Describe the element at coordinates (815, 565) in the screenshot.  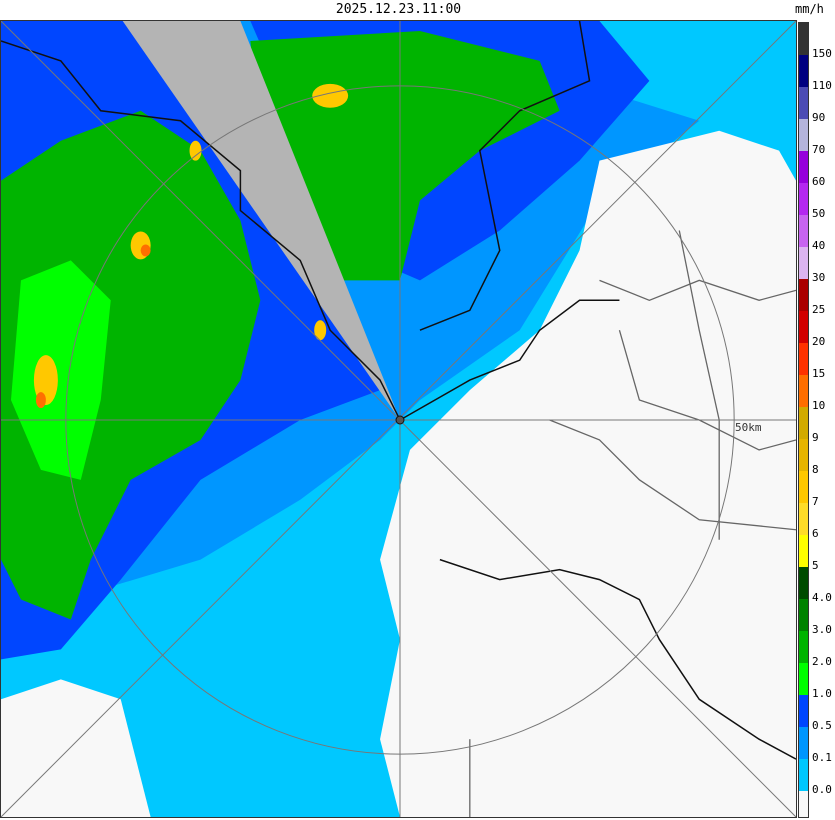
I see `legend-label: 5` at that location.